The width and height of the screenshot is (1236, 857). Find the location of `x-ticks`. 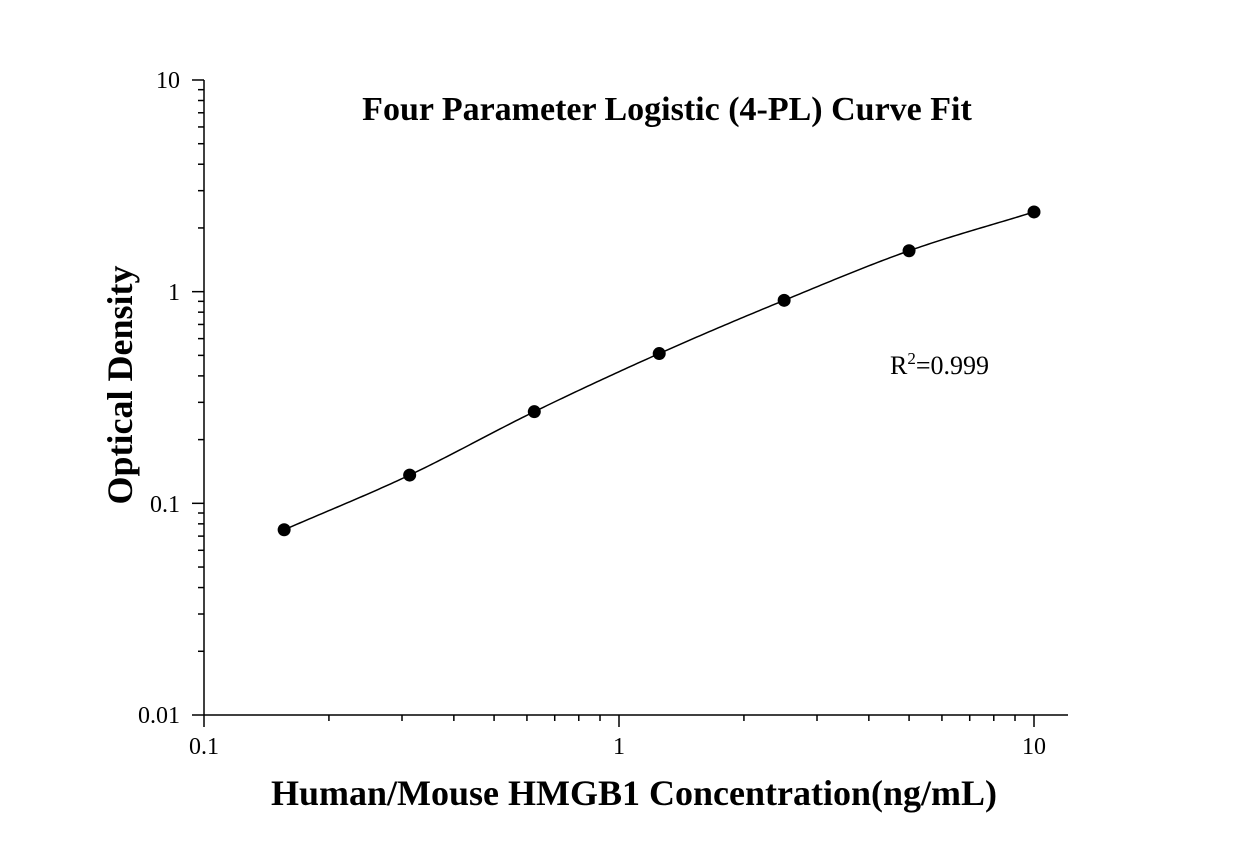

x-ticks is located at coordinates (619, 721).